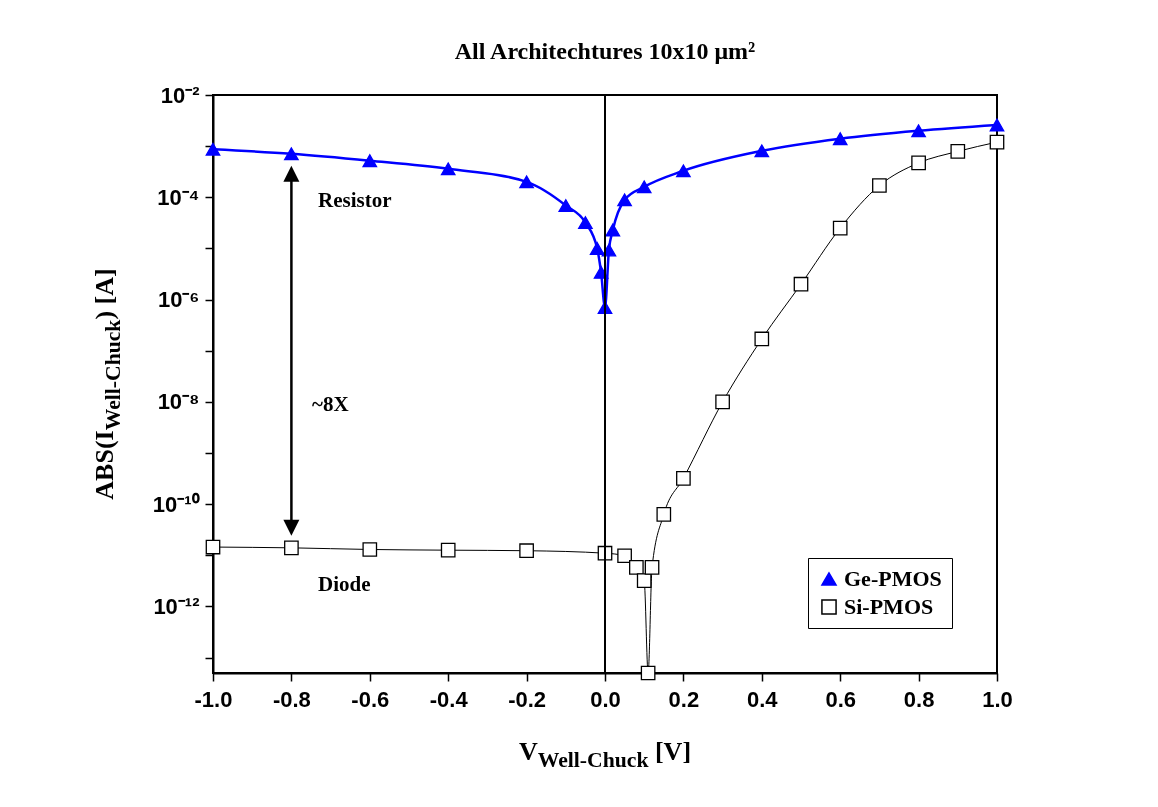  I want to click on annotation: Diode, so click(344, 584).